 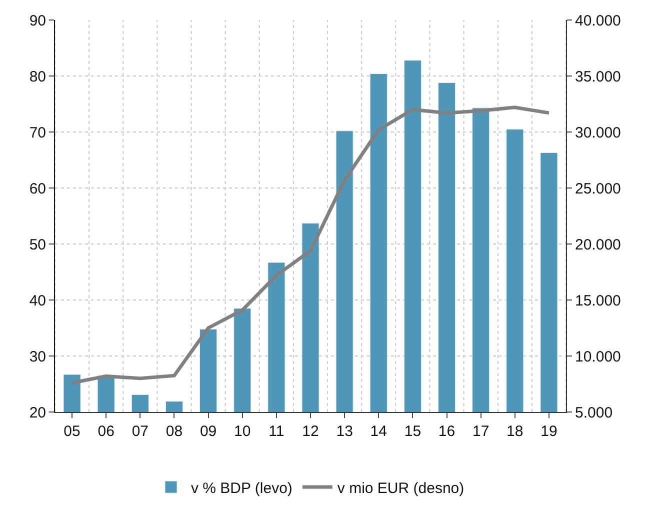 I want to click on x-tick-label: 15, so click(x=413, y=431).